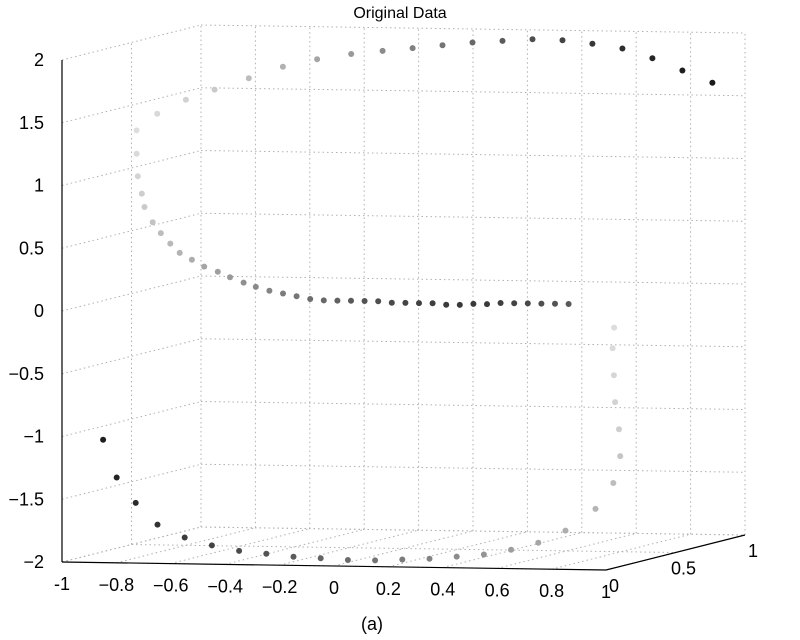 The image size is (800, 640). I want to click on z-tick-label: −1.5, so click(26, 499).